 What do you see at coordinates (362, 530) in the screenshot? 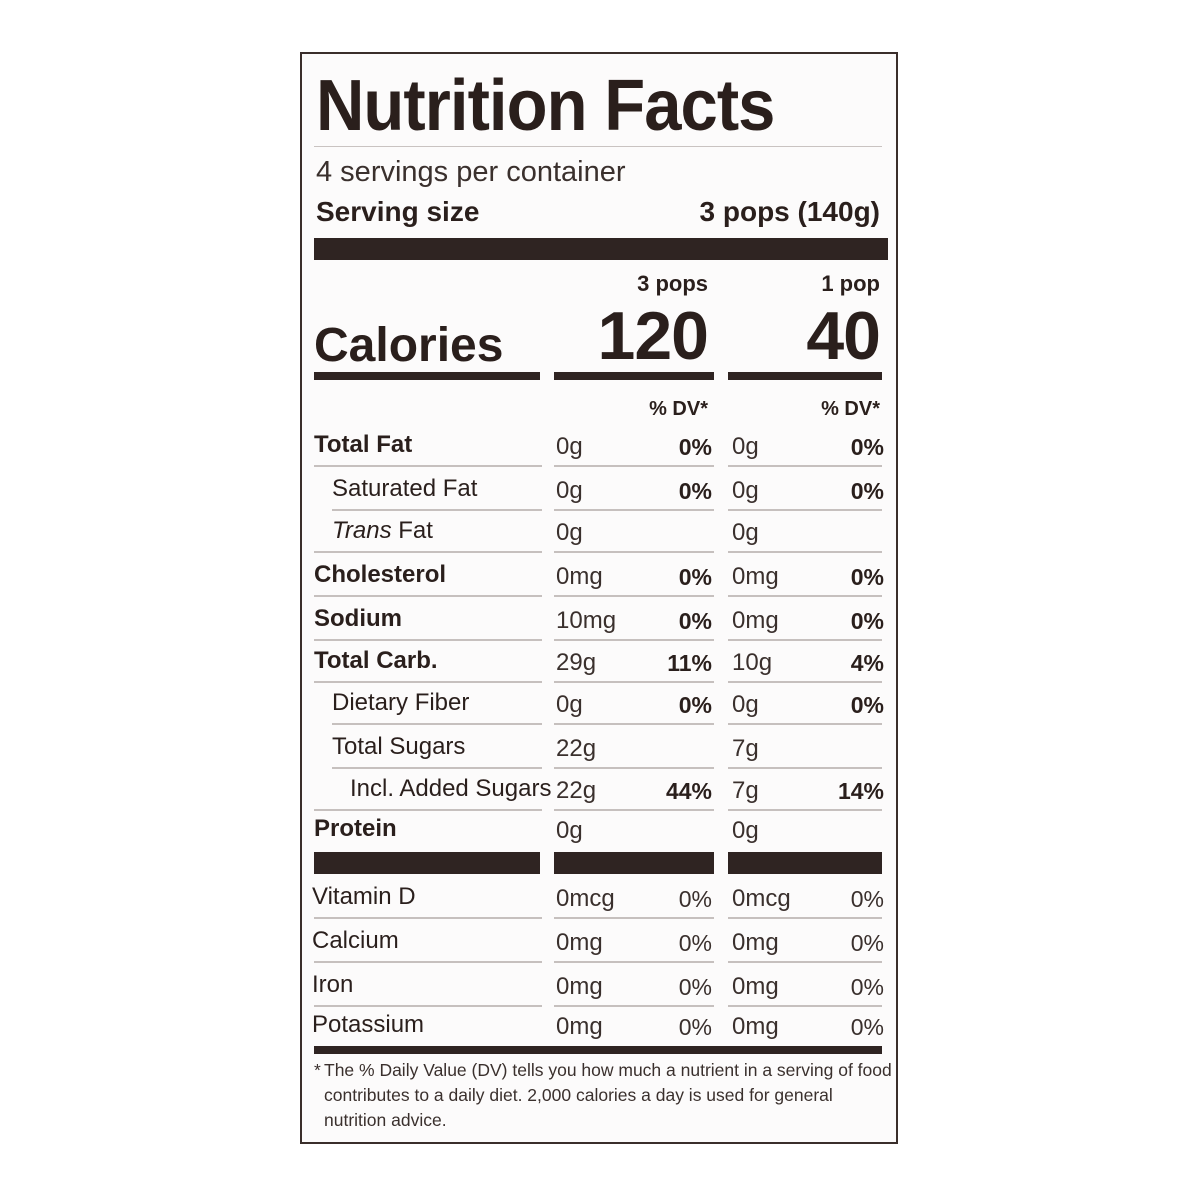
I see `trans-italic: Trans` at bounding box center [362, 530].